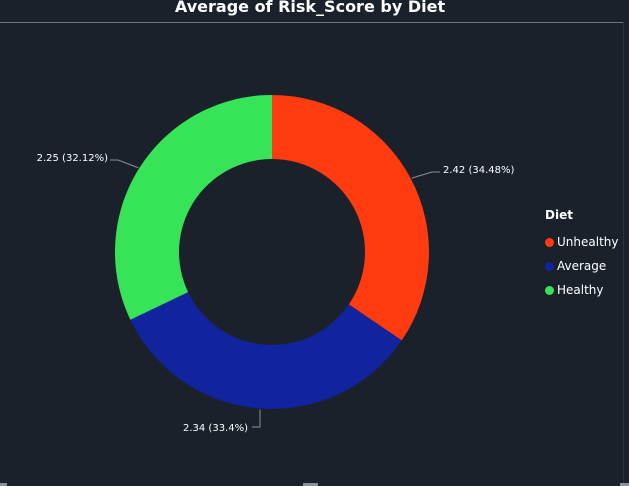 This screenshot has height=486, width=629. I want to click on data-label-unhealthy: 2.42 (34.48%), so click(478, 170).